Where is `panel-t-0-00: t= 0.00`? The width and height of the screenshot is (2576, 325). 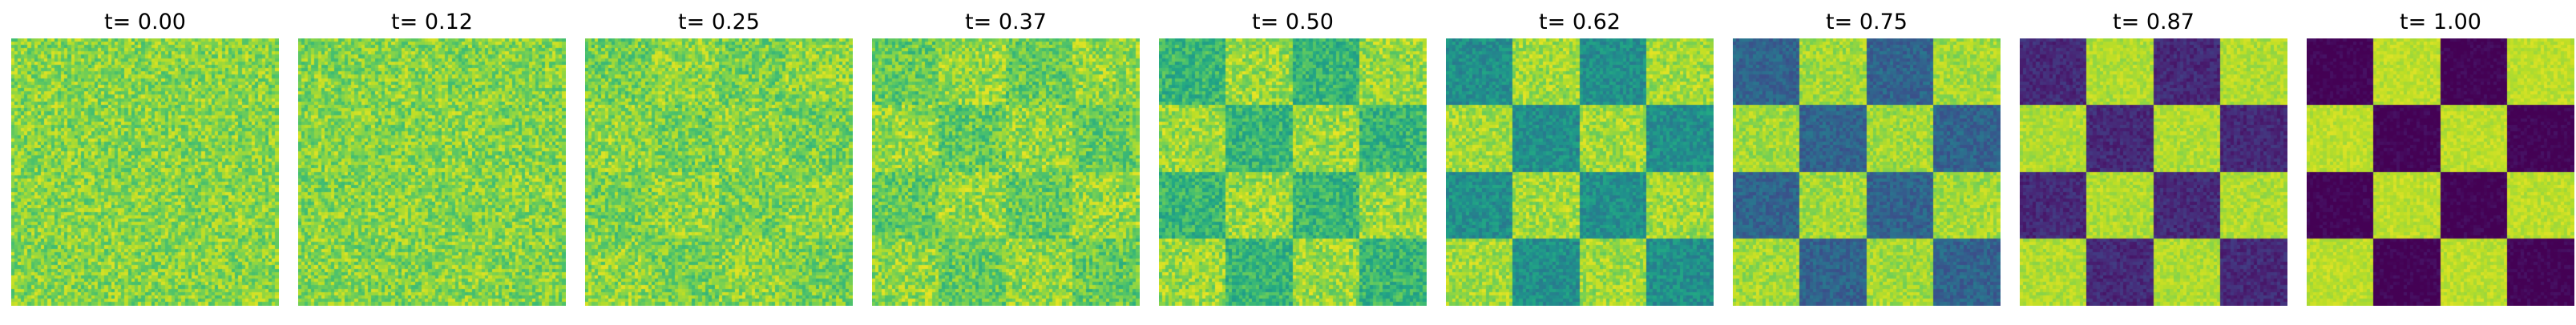 panel-t-0-00: t= 0.00 is located at coordinates (145, 162).